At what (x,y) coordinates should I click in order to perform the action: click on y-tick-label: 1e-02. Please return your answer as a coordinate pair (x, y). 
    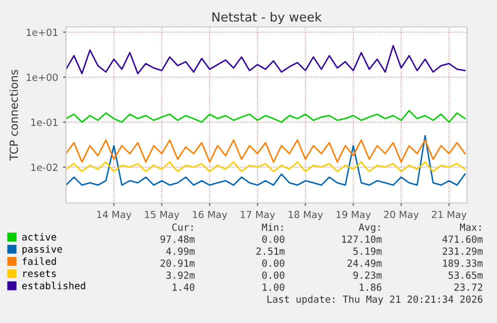
    Looking at the image, I should click on (44, 168).